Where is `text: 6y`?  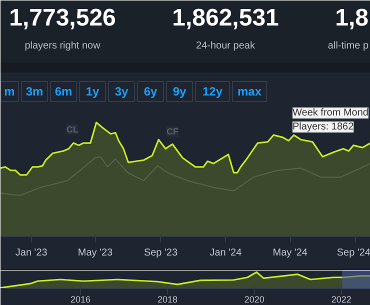
text: 6y is located at coordinates (151, 91).